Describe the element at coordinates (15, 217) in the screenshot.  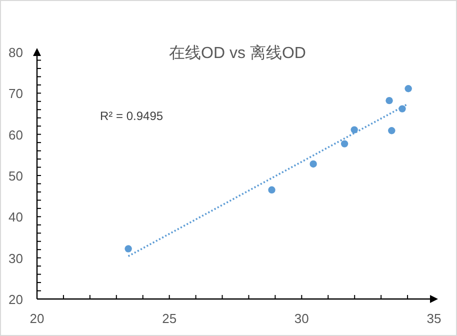
I see `y-tick-label: 40` at that location.